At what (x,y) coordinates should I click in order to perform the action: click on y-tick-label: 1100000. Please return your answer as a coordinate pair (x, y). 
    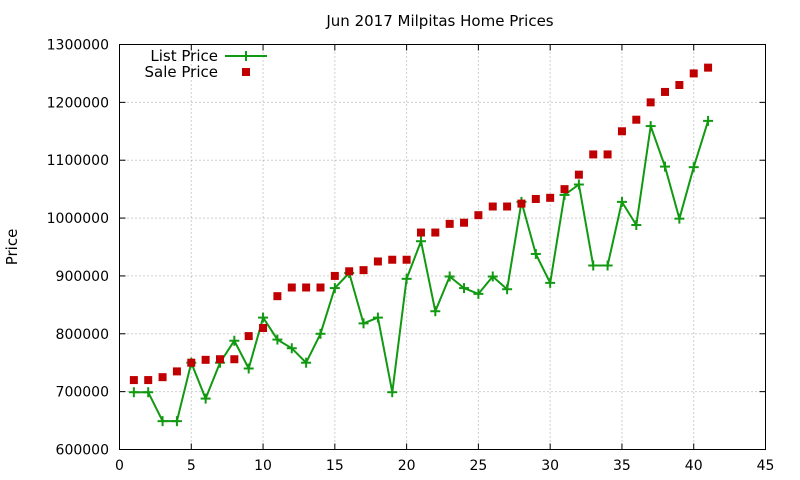
    Looking at the image, I should click on (78, 161).